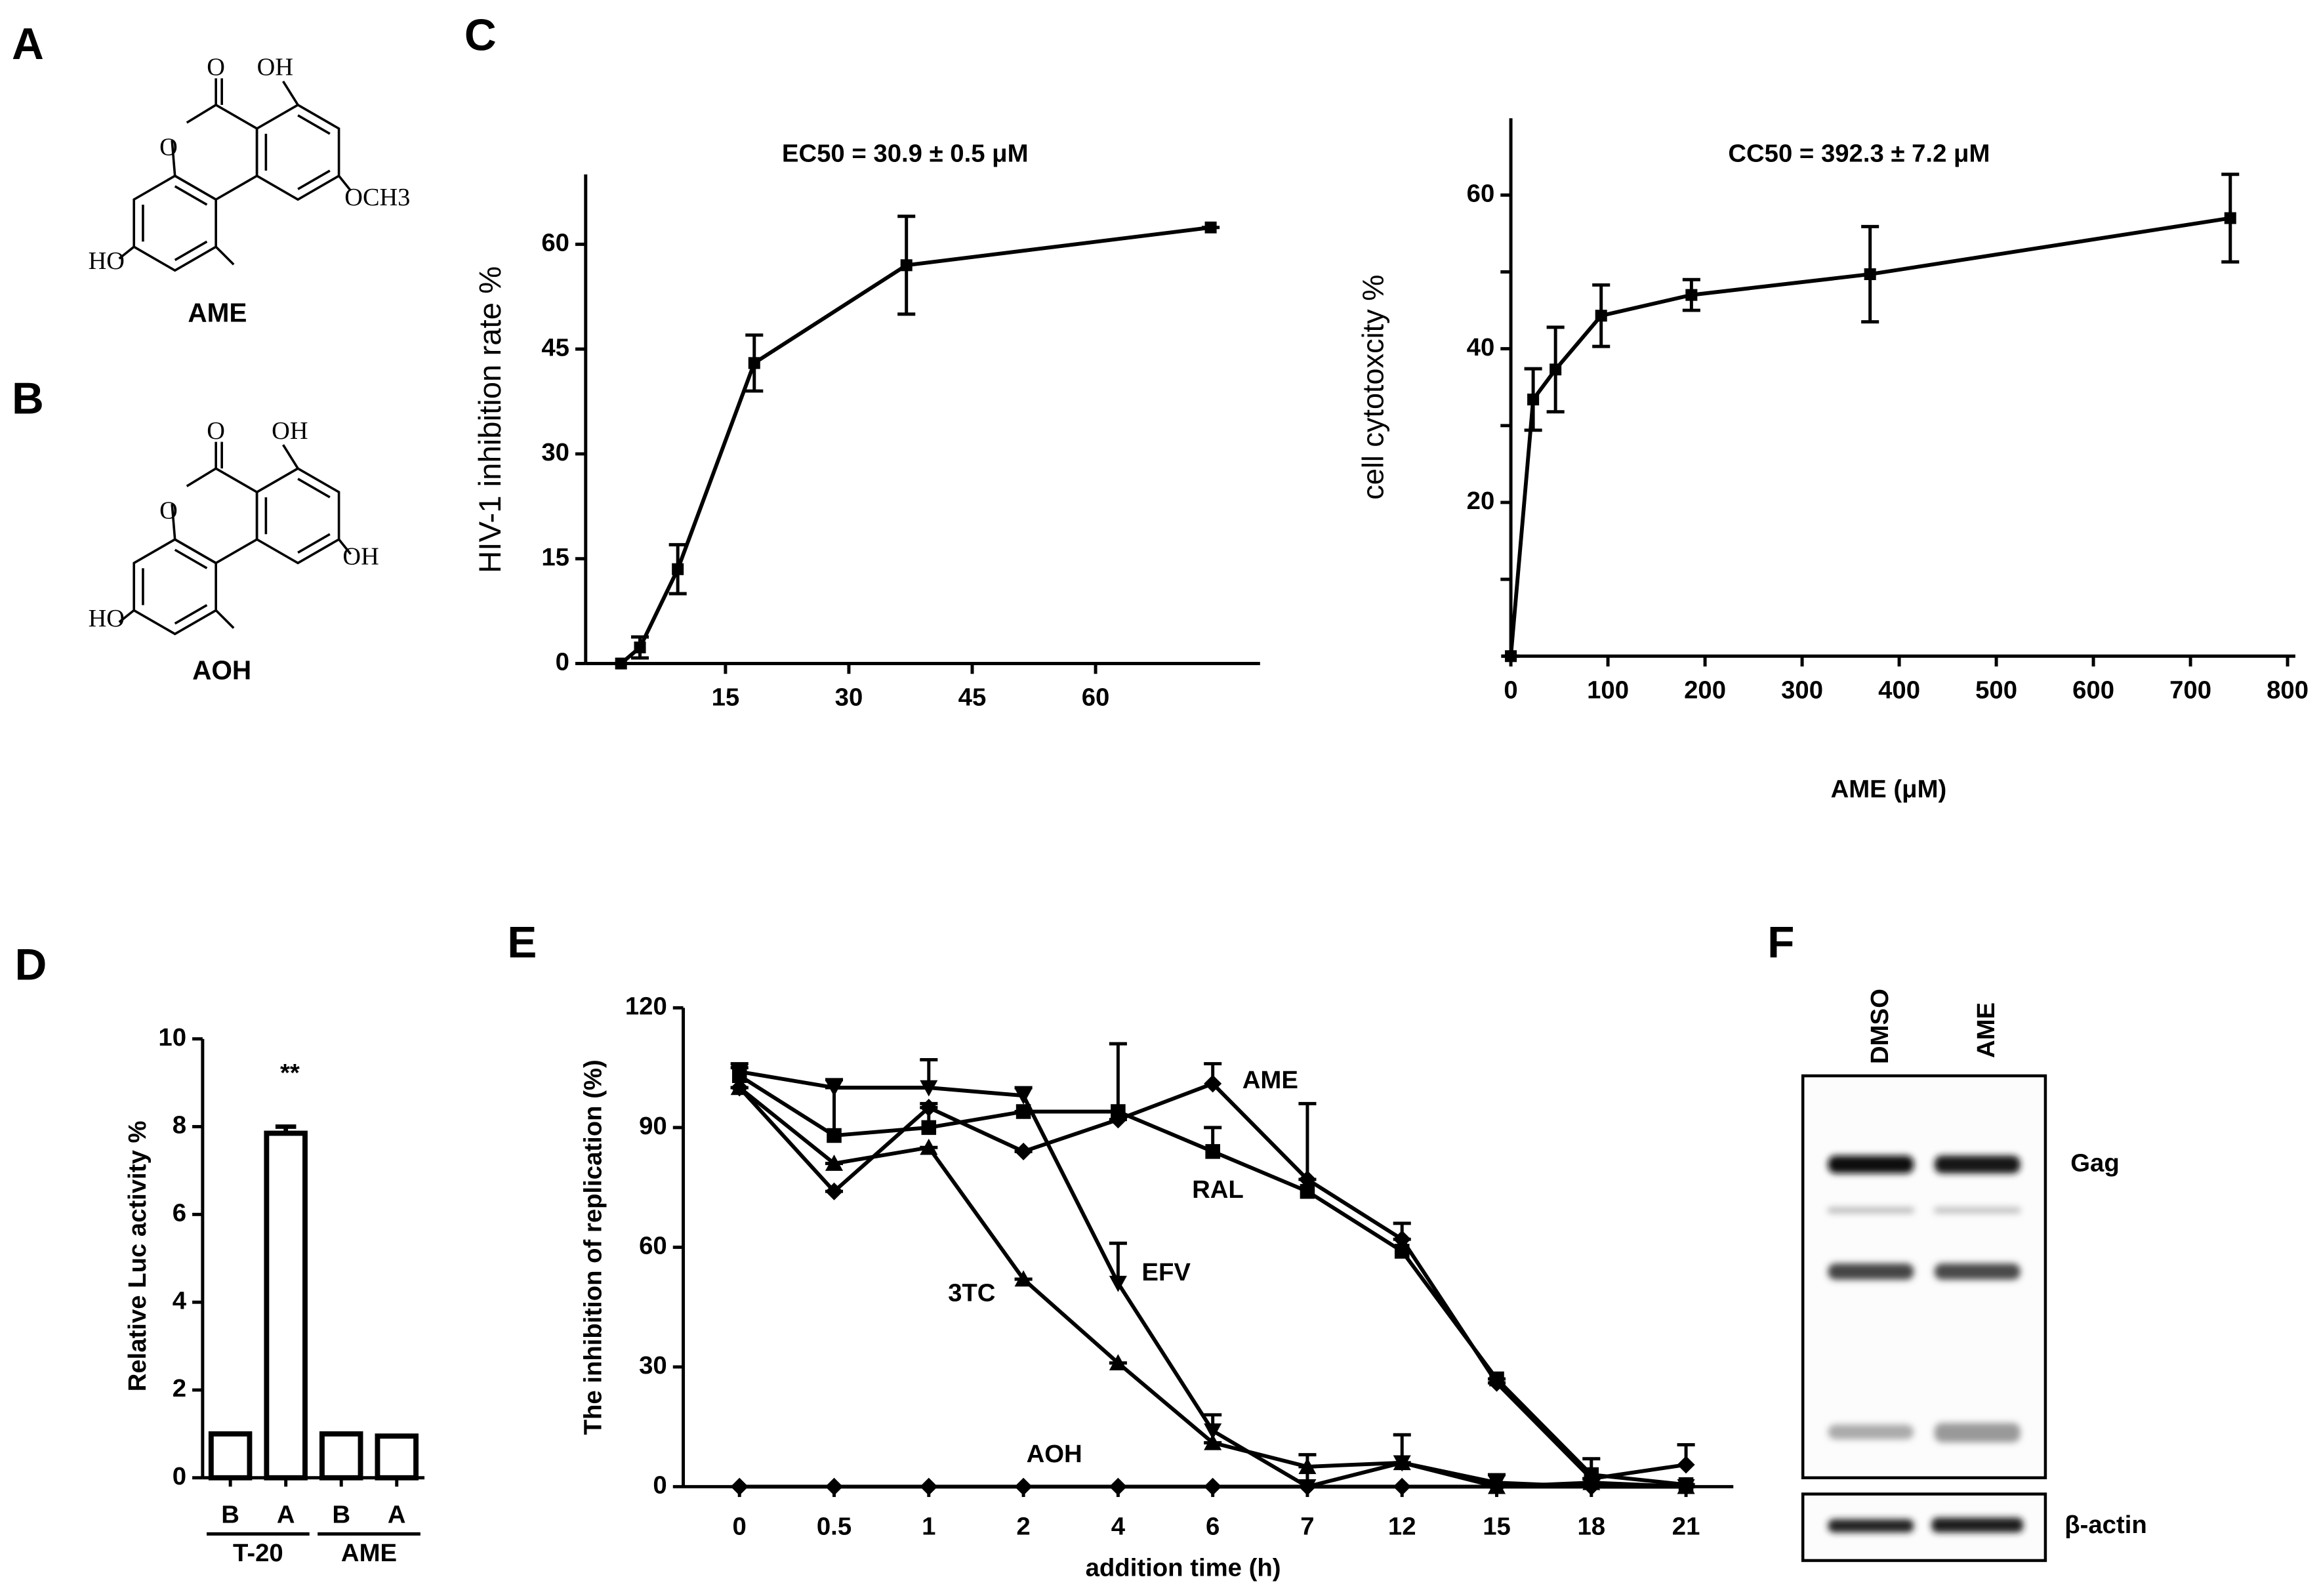 The image size is (2319, 1596). I want to click on x-tick-label: 1, so click(928, 1527).